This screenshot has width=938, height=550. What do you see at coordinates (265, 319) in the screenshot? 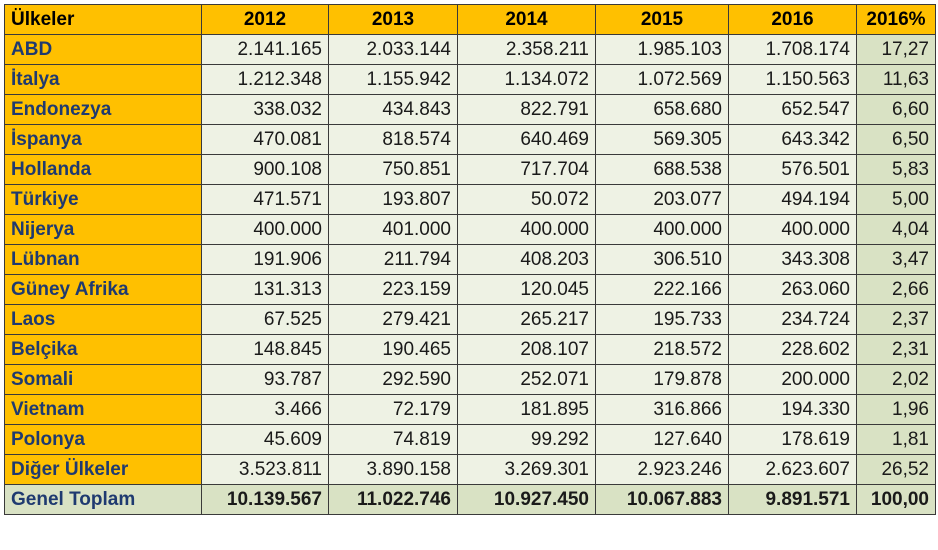
I see `value-cell-2012: 67.525` at bounding box center [265, 319].